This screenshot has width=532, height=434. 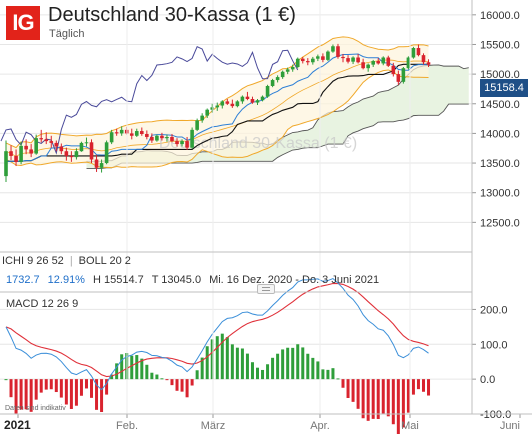 What do you see at coordinates (500, 16) in the screenshot?
I see `price-tick-label: 16000.0` at bounding box center [500, 16].